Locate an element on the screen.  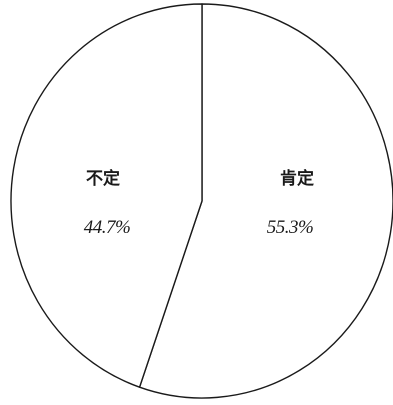
slice-label-affirmative: 肯定 is located at coordinates (297, 178).